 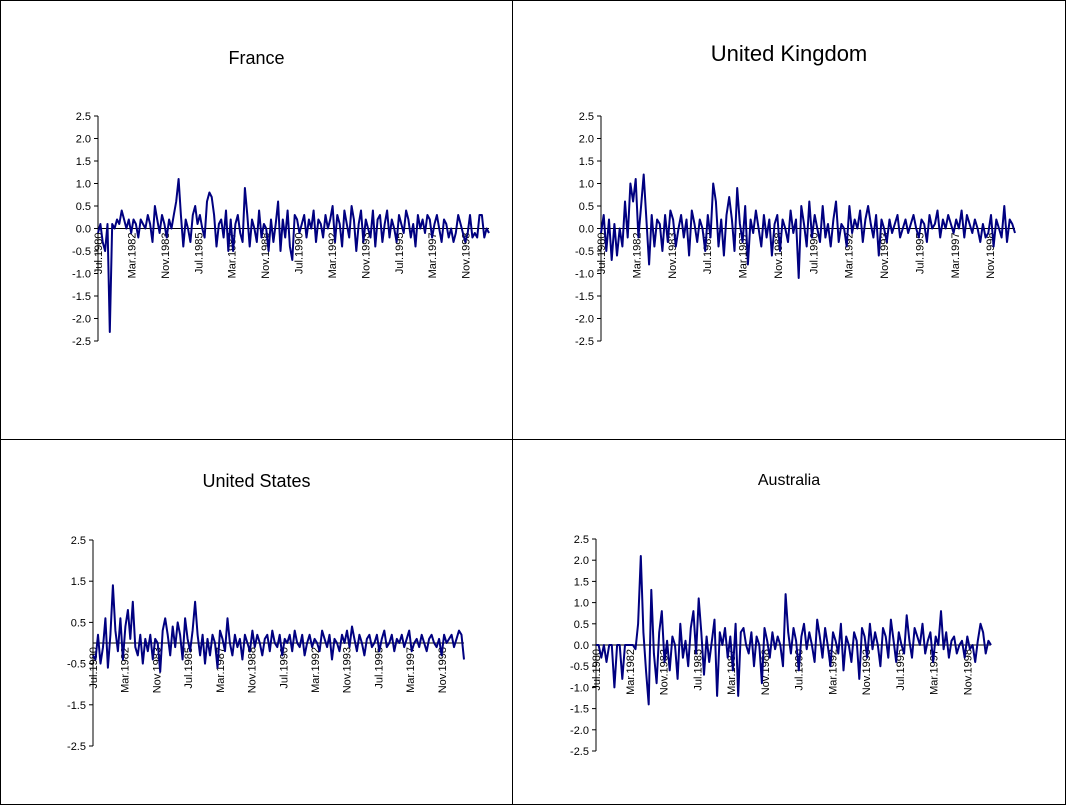 I want to click on chart-title: Australia, so click(x=789, y=480).